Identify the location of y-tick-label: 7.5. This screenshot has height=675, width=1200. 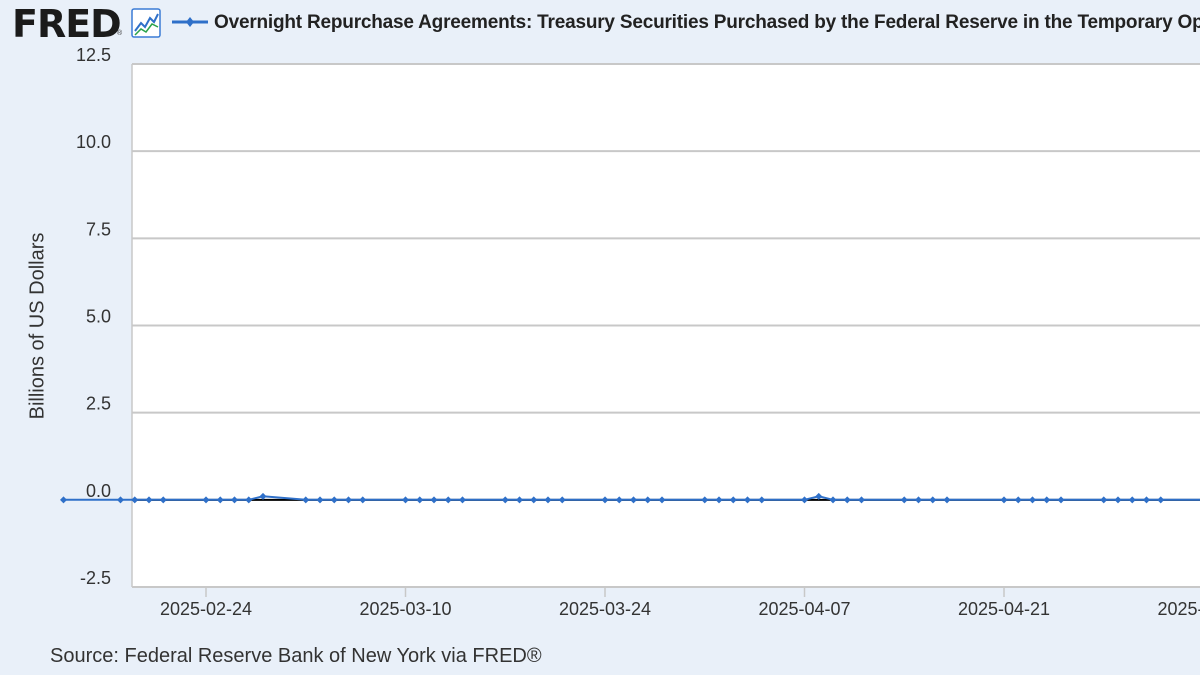
(98, 229).